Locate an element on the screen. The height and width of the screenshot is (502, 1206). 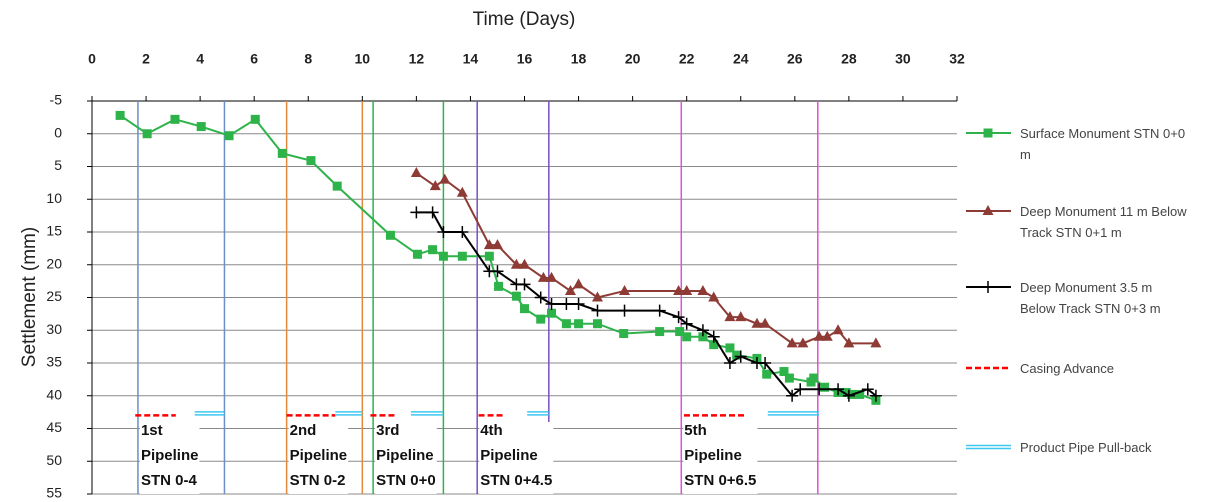
legend-label: Product Pipe Pull-back is located at coordinates (1086, 447).